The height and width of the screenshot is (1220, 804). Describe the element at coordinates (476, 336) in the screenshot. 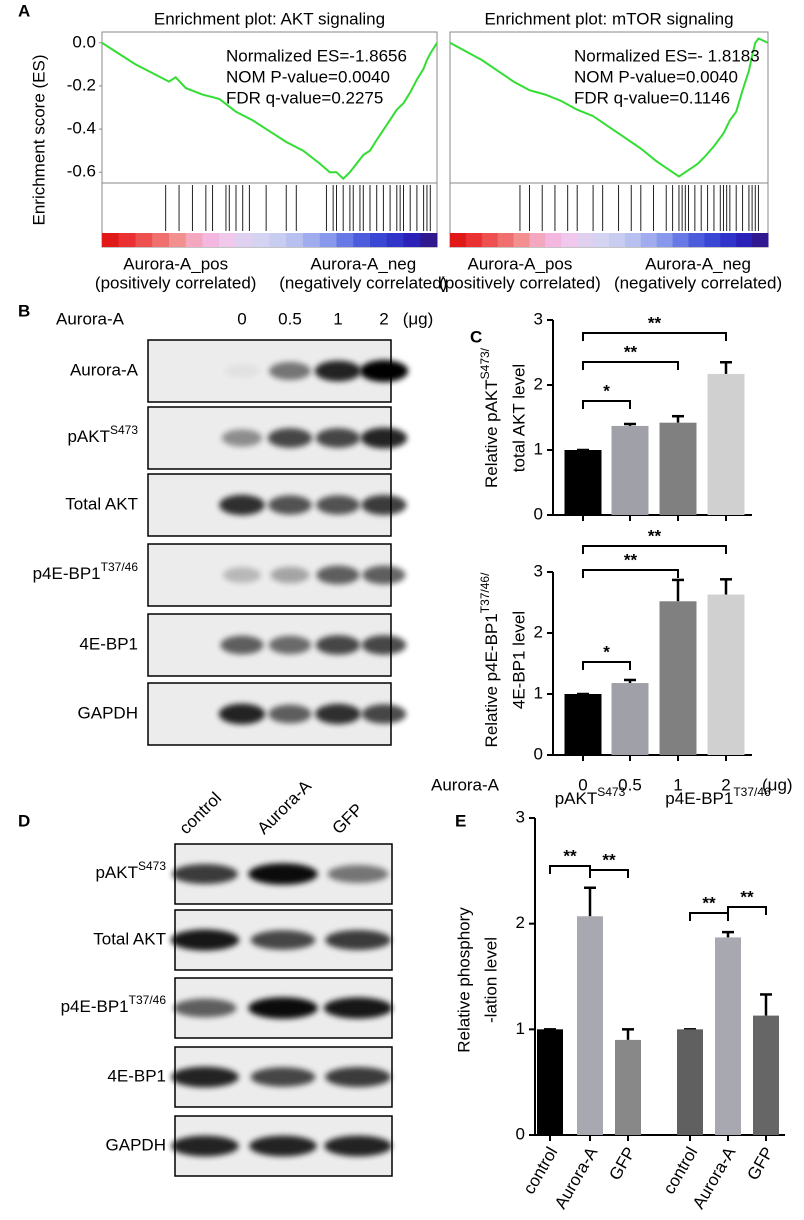

I see `panel-letter: C` at that location.